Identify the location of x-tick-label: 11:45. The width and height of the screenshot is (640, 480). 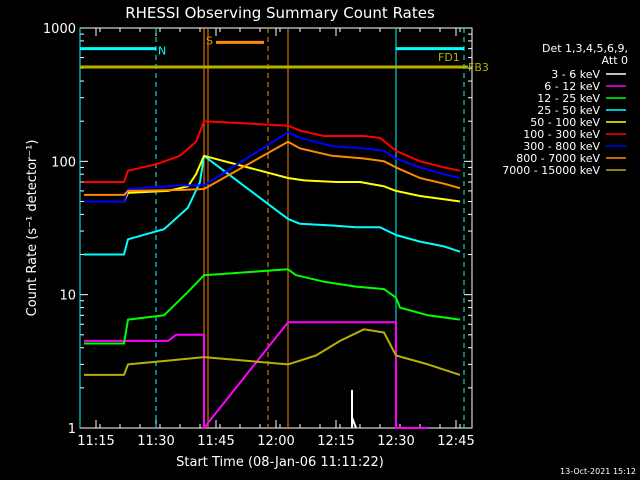
(215, 441).